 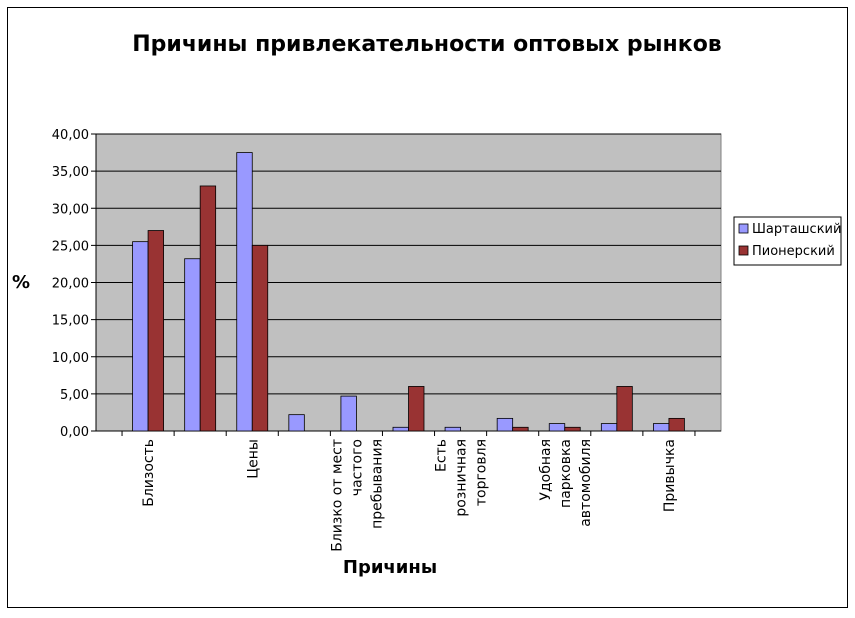 I want to click on chart-title: Причины привлекательности оптовых рынков, so click(x=426, y=44).